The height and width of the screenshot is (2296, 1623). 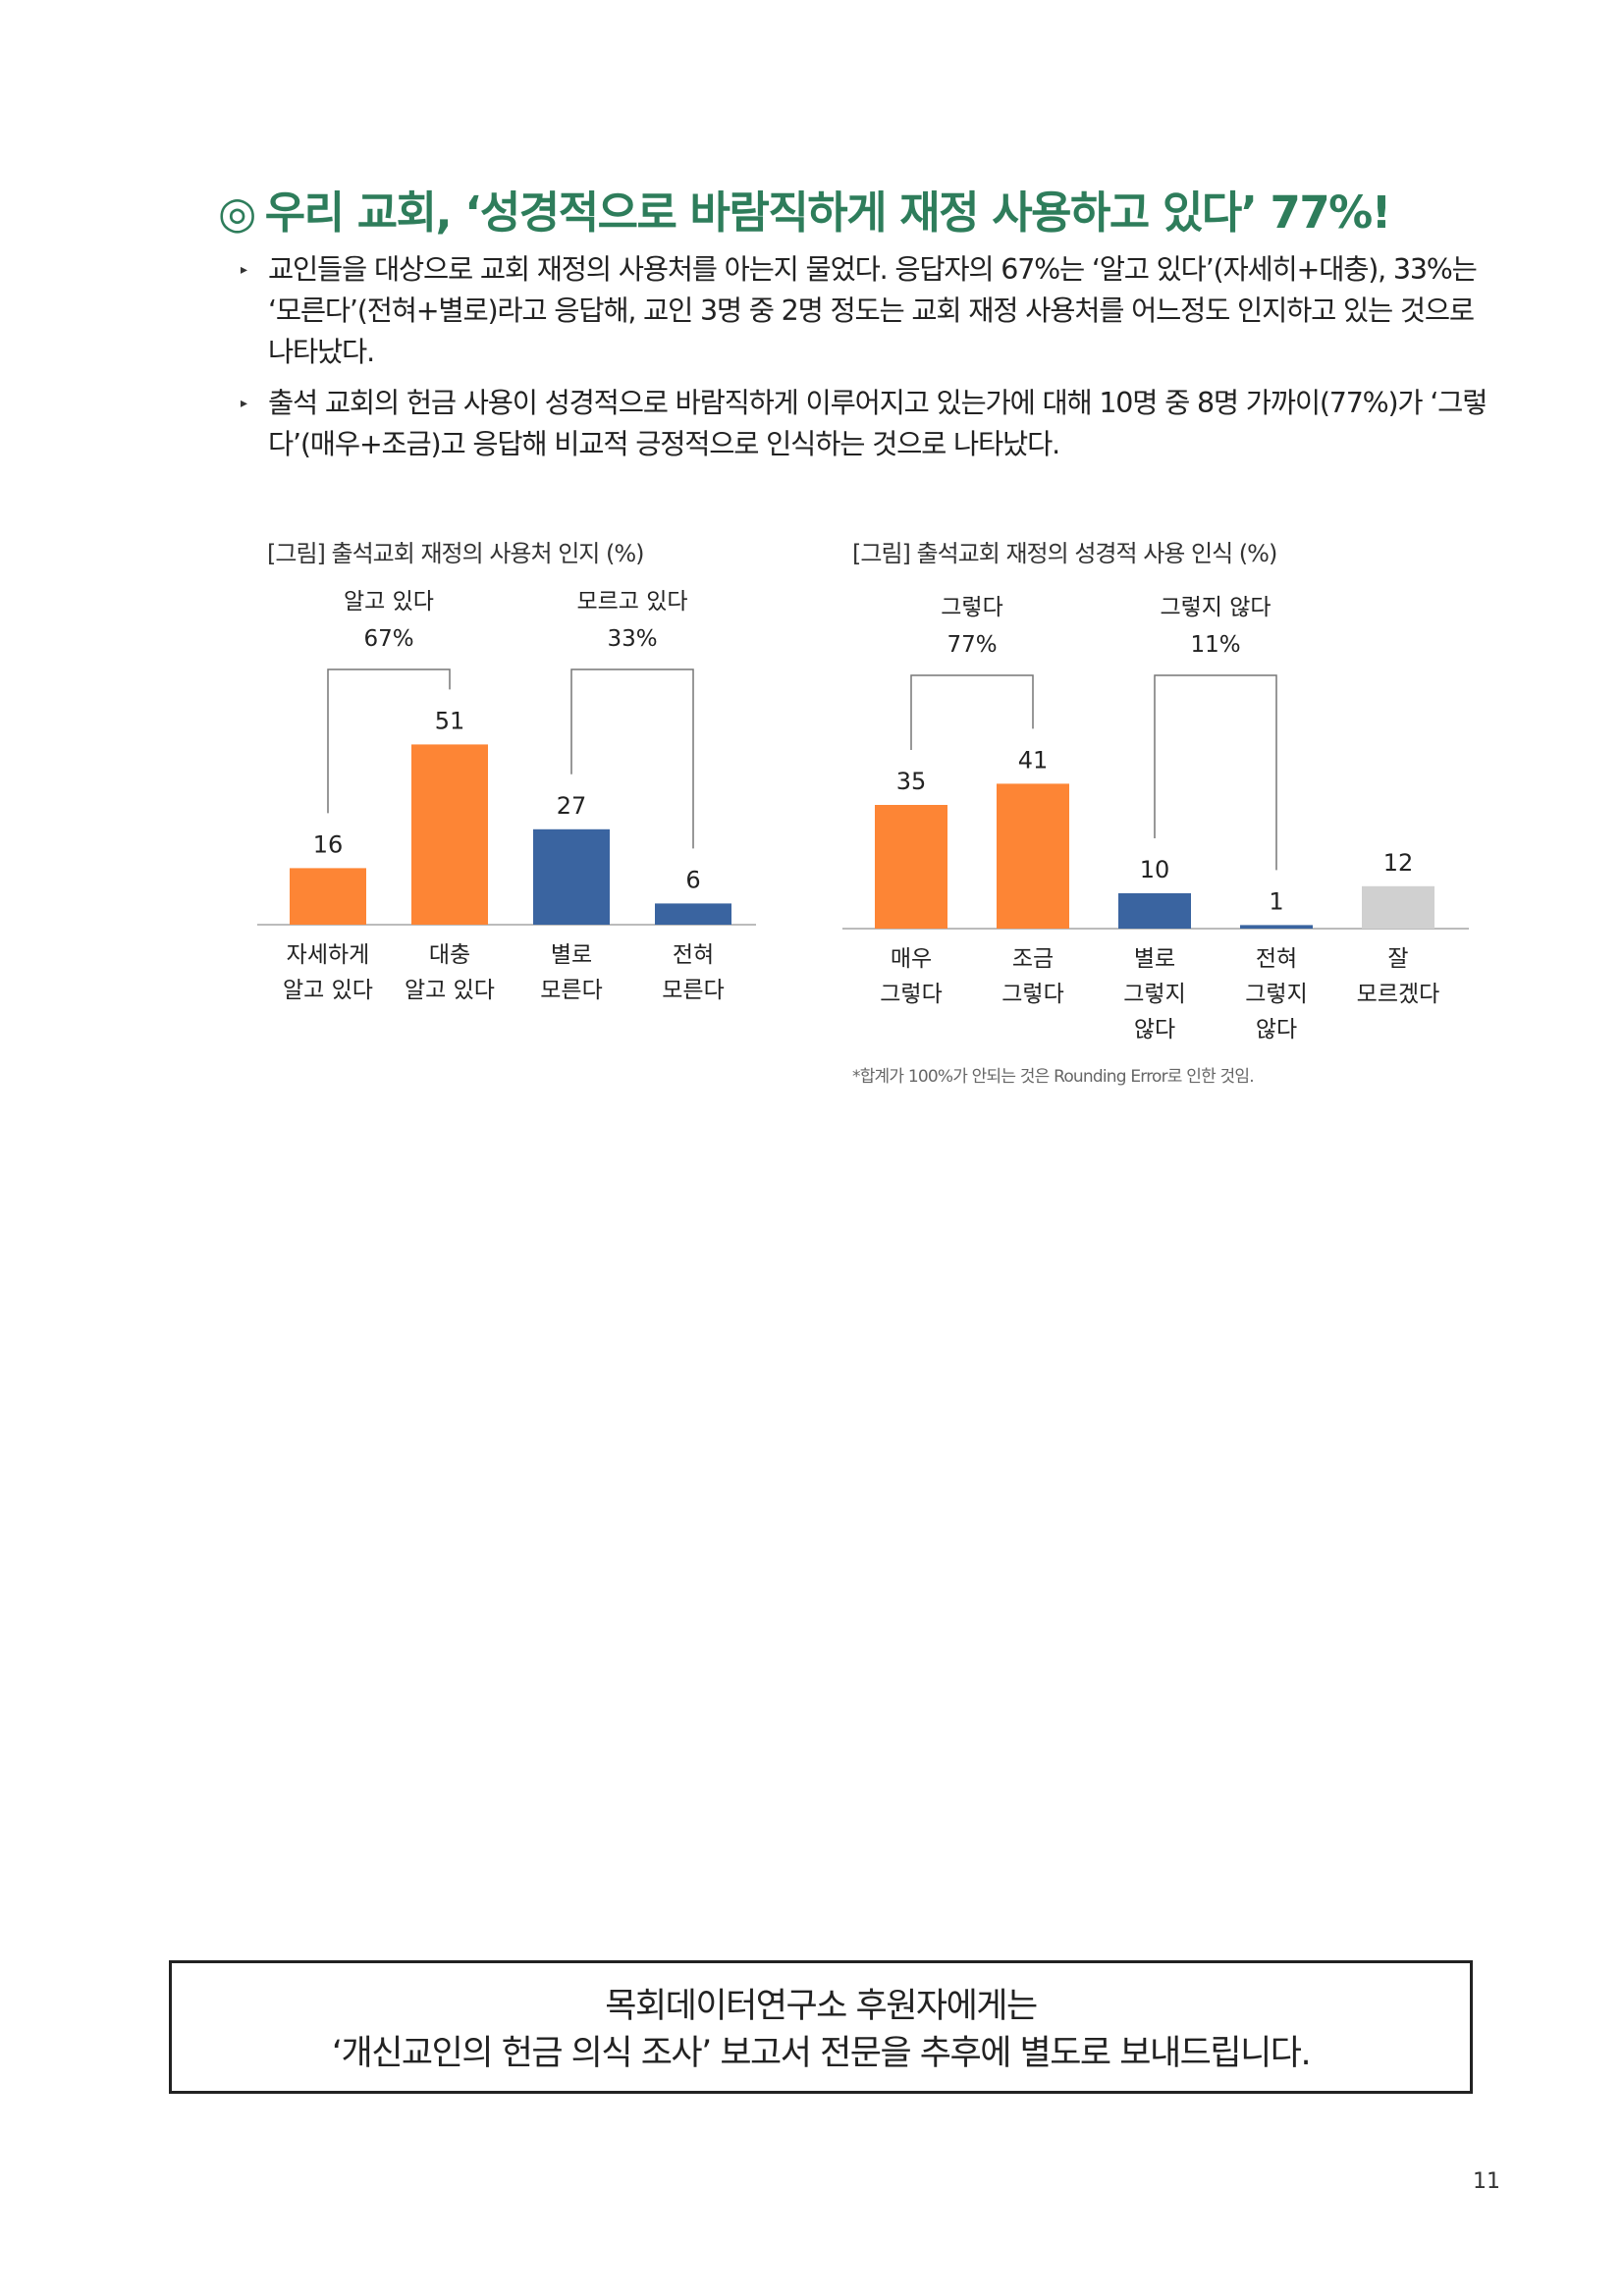 What do you see at coordinates (389, 602) in the screenshot?
I see `group-label: 알고 있다` at bounding box center [389, 602].